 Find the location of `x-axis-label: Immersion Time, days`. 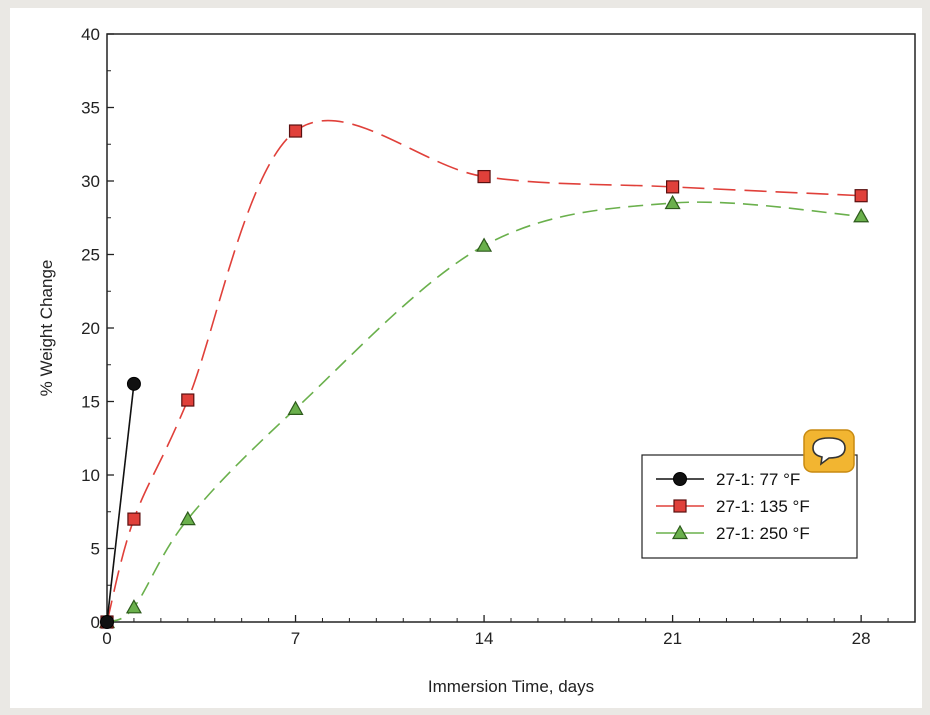

x-axis-label: Immersion Time, days is located at coordinates (511, 686).